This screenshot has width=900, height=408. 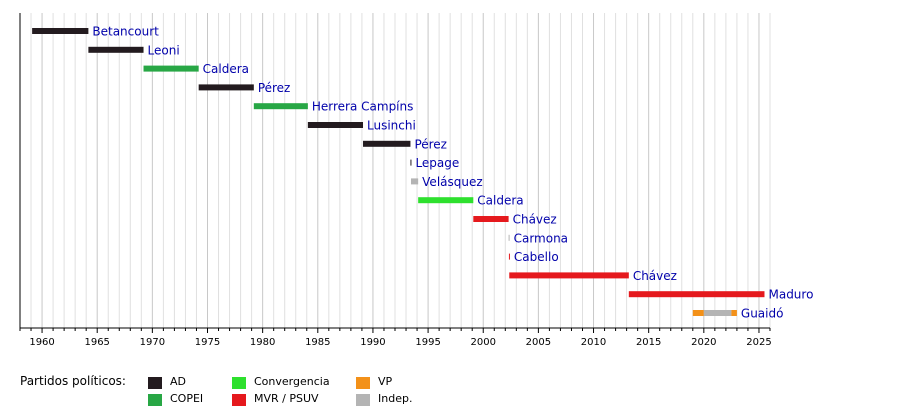 I want to click on legend-swatch-mvr-psuv, so click(x=239, y=400).